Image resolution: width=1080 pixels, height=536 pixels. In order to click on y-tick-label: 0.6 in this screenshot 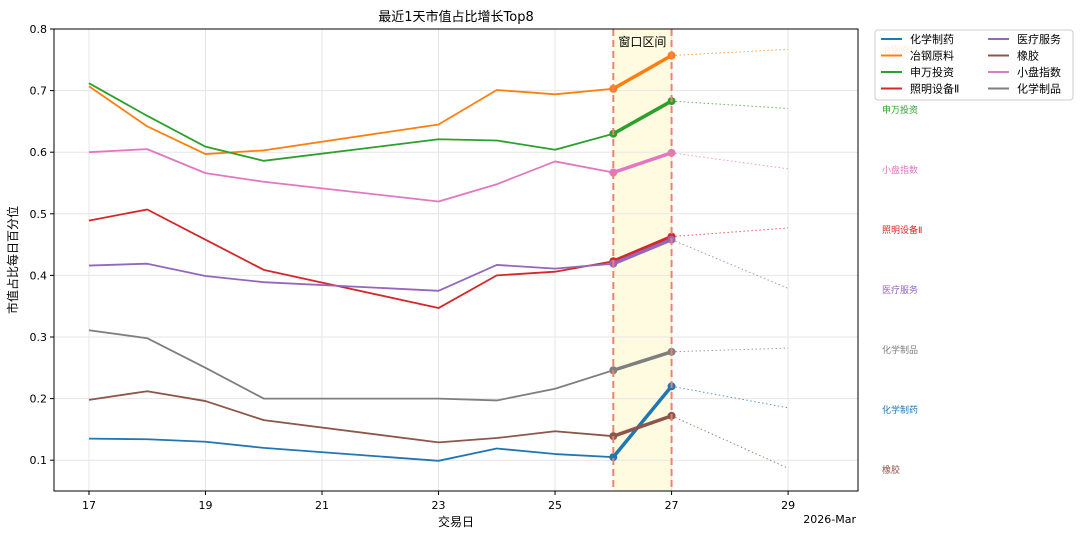, I will do `click(39, 152)`.